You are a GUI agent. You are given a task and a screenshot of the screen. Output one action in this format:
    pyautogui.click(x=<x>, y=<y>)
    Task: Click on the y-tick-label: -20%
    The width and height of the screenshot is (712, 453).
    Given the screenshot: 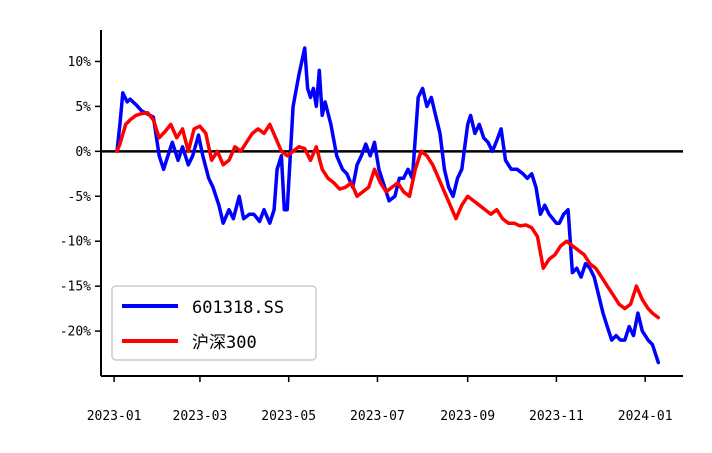 What is the action you would take?
    pyautogui.click(x=75, y=332)
    